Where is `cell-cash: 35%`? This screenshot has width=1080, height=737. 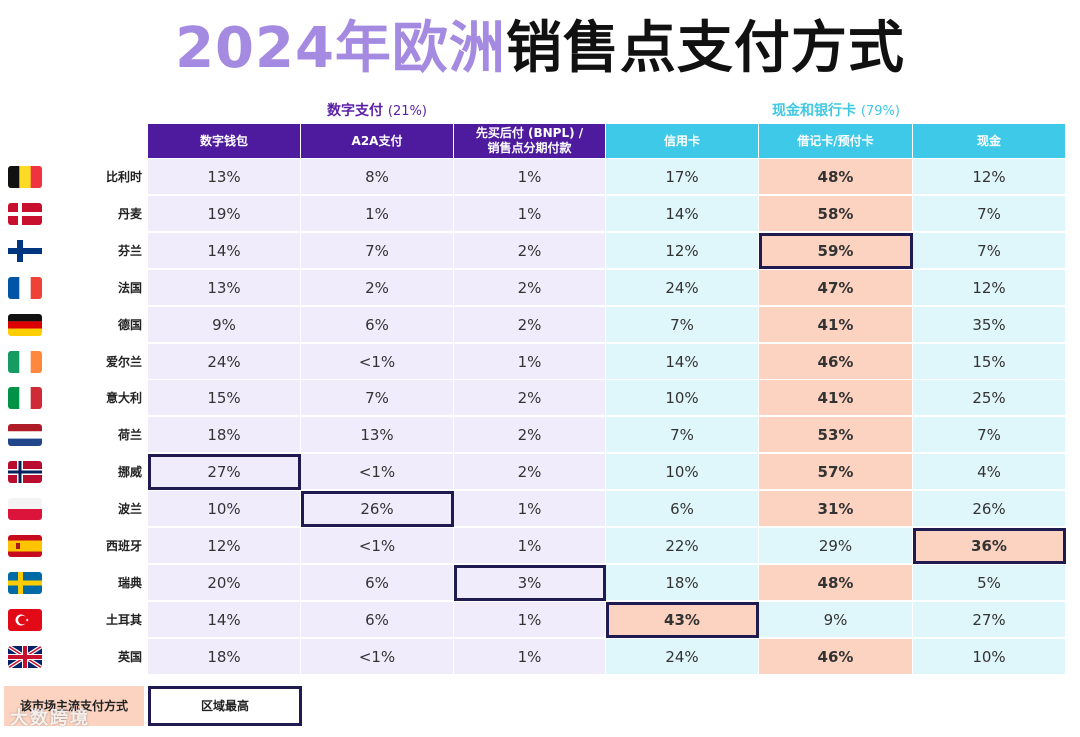 cell-cash: 35% is located at coordinates (989, 324).